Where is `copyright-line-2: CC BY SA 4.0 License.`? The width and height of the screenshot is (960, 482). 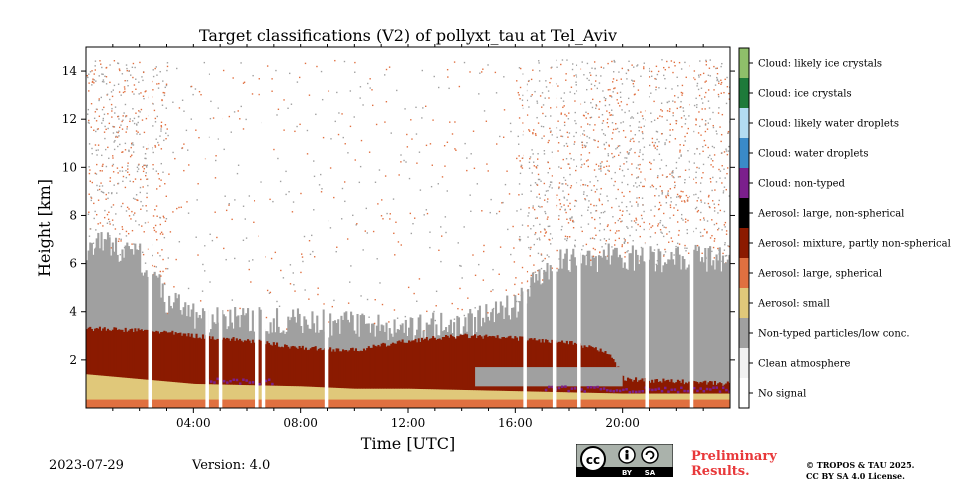
copyright-line-2: CC BY SA 4.0 License. is located at coordinates (855, 476).